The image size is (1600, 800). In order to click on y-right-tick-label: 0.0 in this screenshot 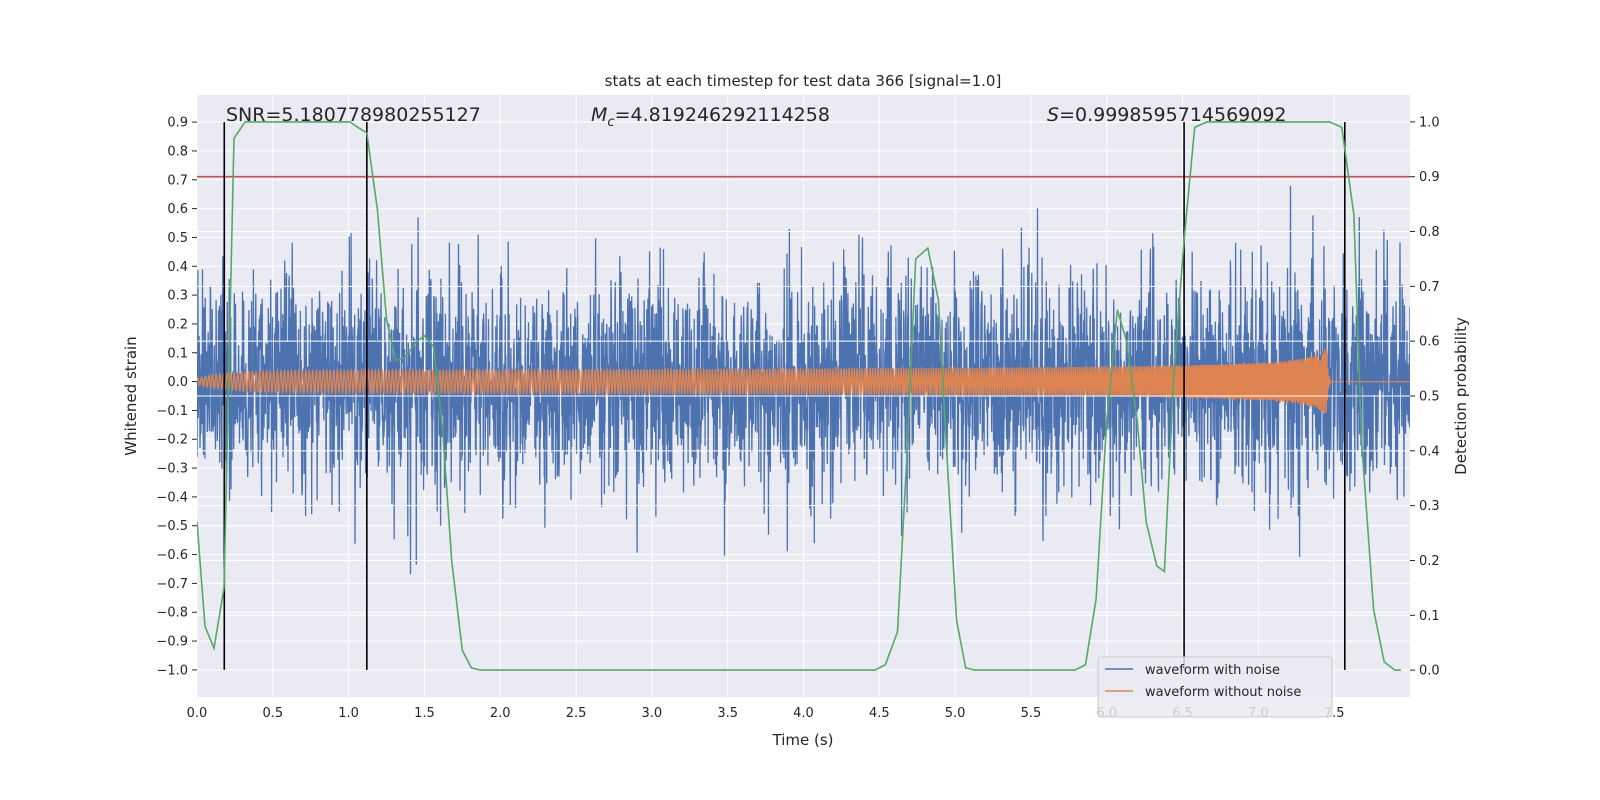, I will do `click(1429, 671)`.